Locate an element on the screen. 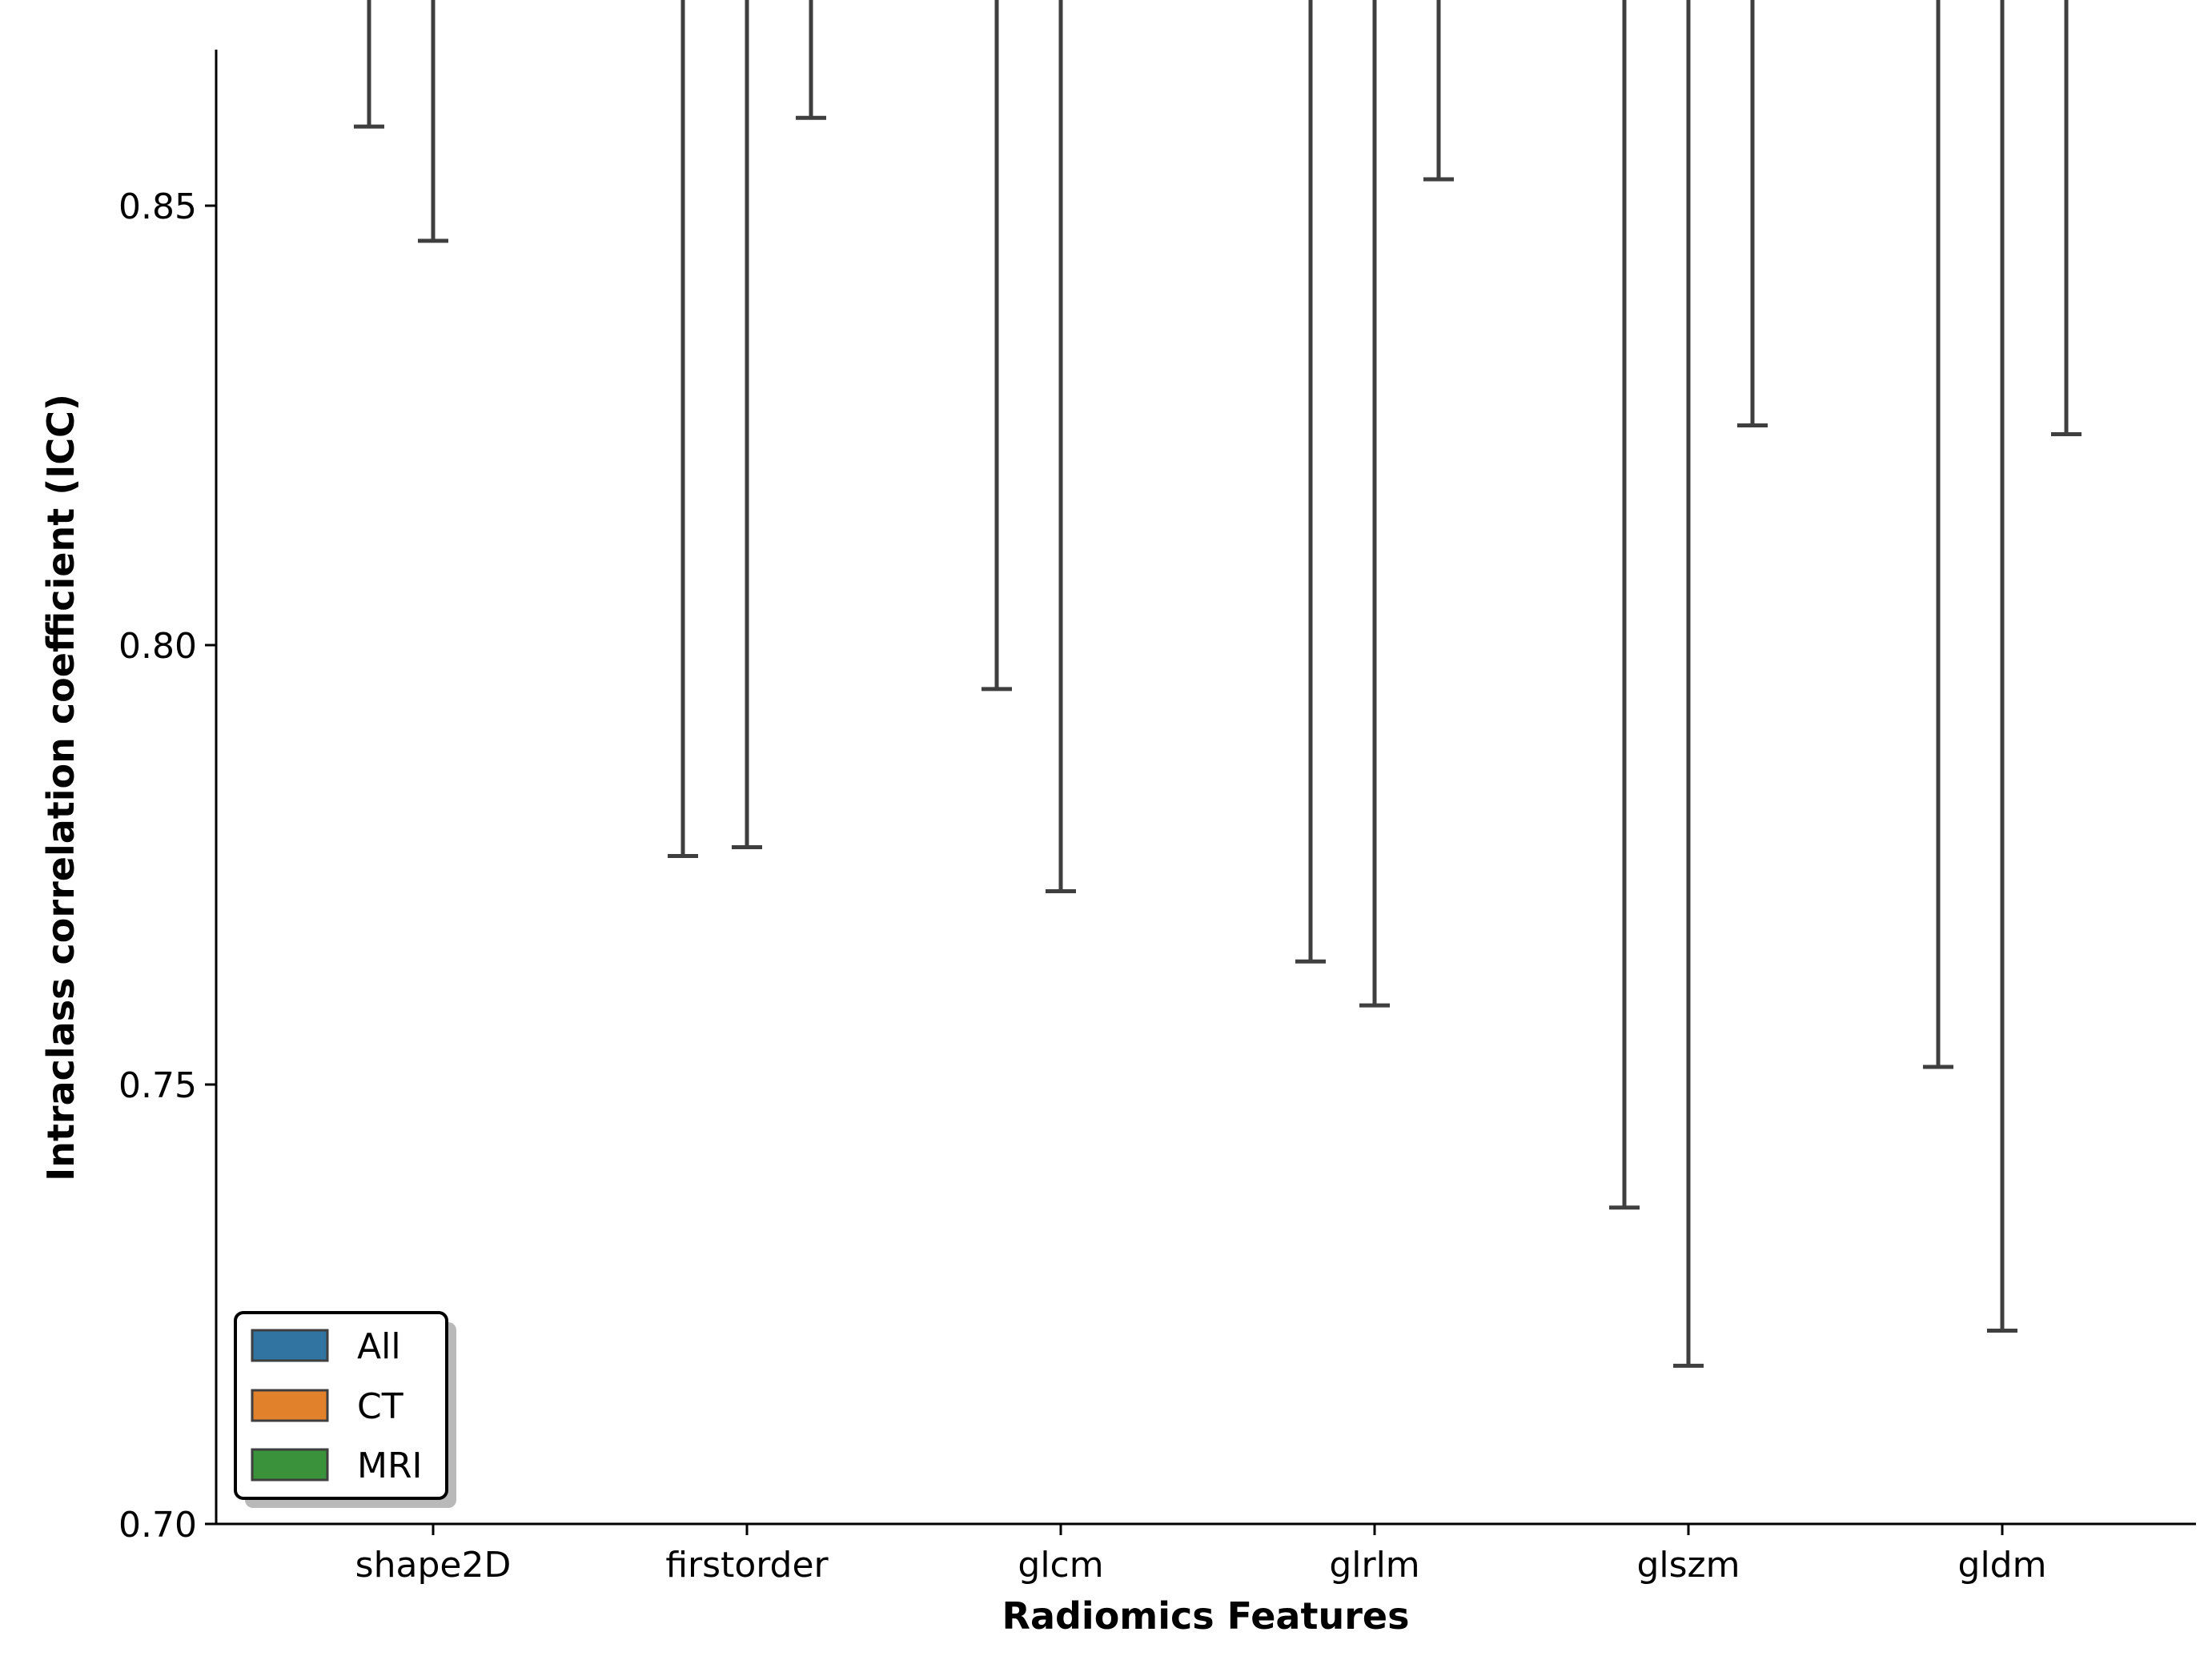 The height and width of the screenshot is (1664, 2212). y-tick-label: 0.85 is located at coordinates (157, 207).